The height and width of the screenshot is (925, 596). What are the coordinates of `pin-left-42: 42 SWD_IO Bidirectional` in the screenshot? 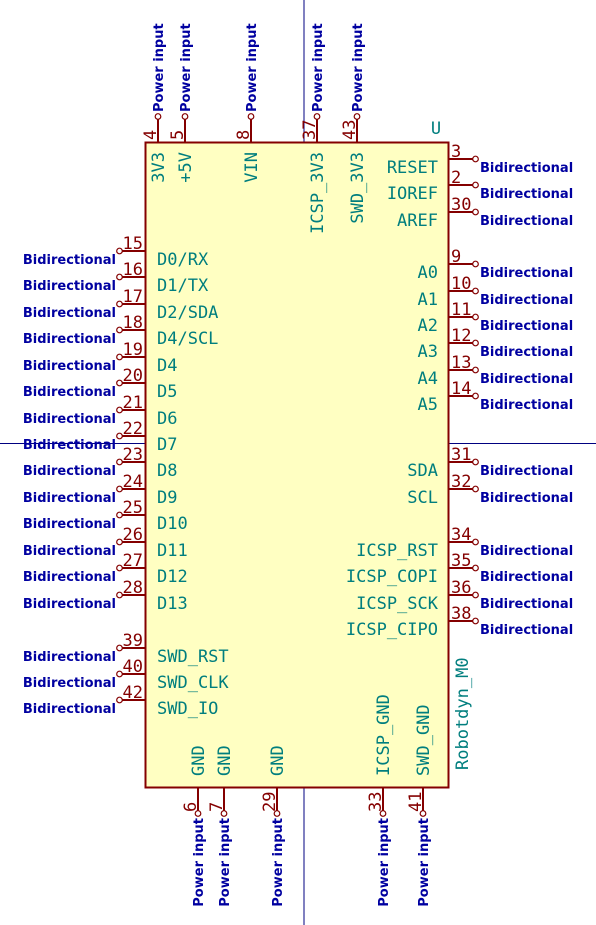 It's located at (121, 701).